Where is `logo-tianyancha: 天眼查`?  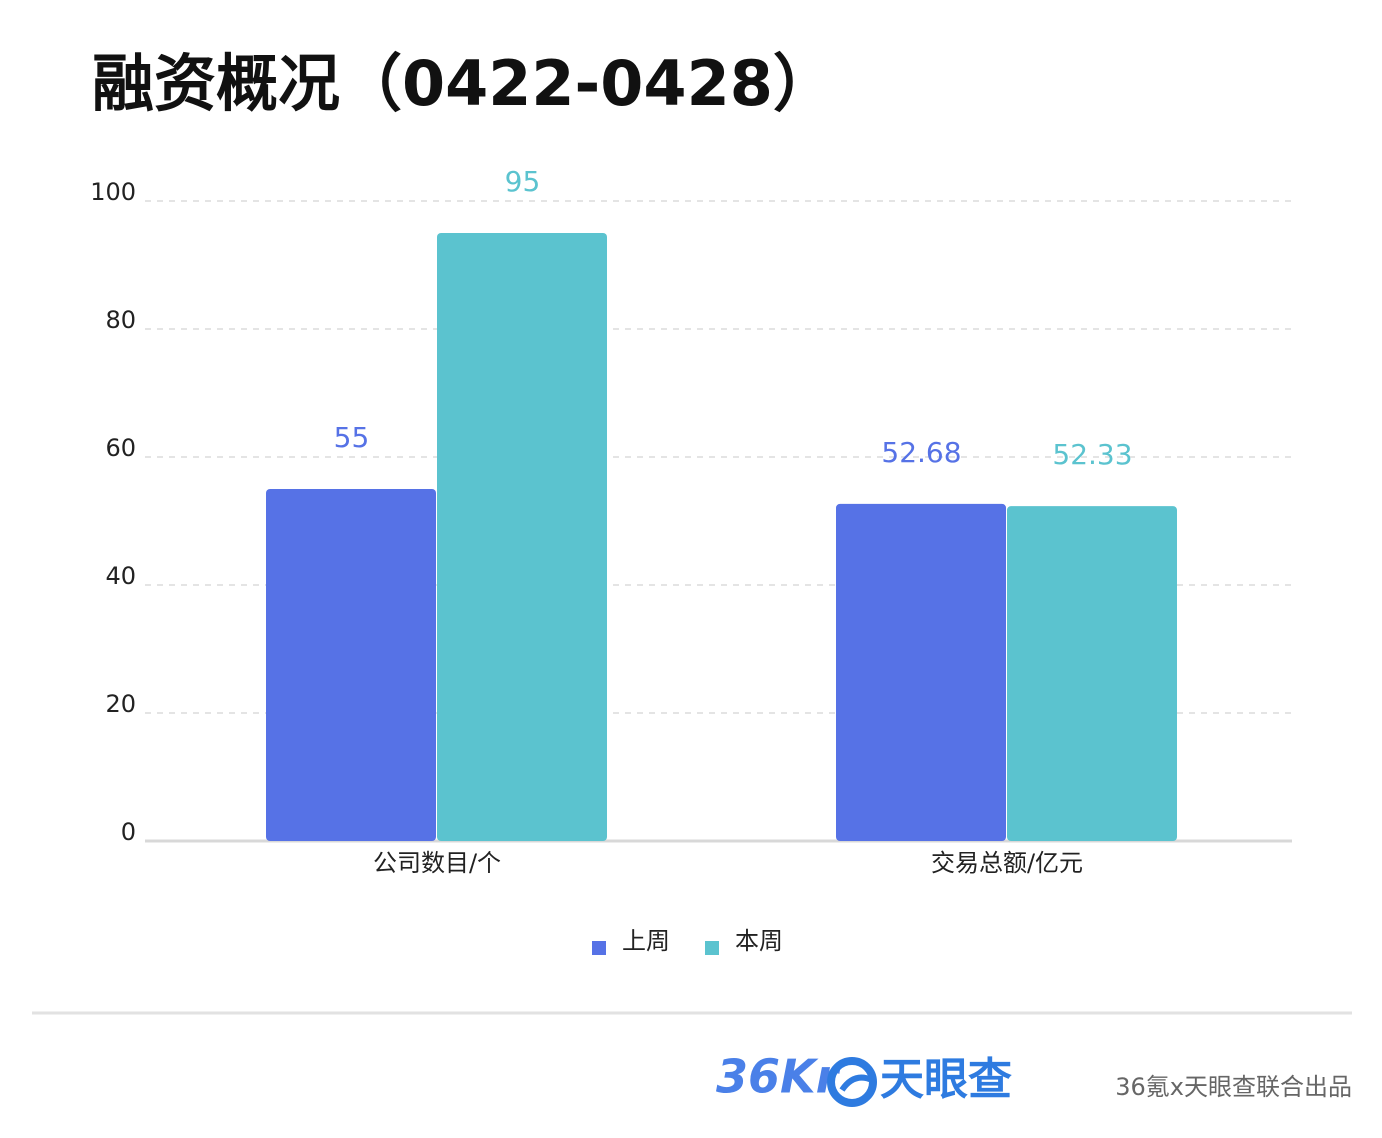
logo-tianyancha: 天眼查 is located at coordinates (946, 1079).